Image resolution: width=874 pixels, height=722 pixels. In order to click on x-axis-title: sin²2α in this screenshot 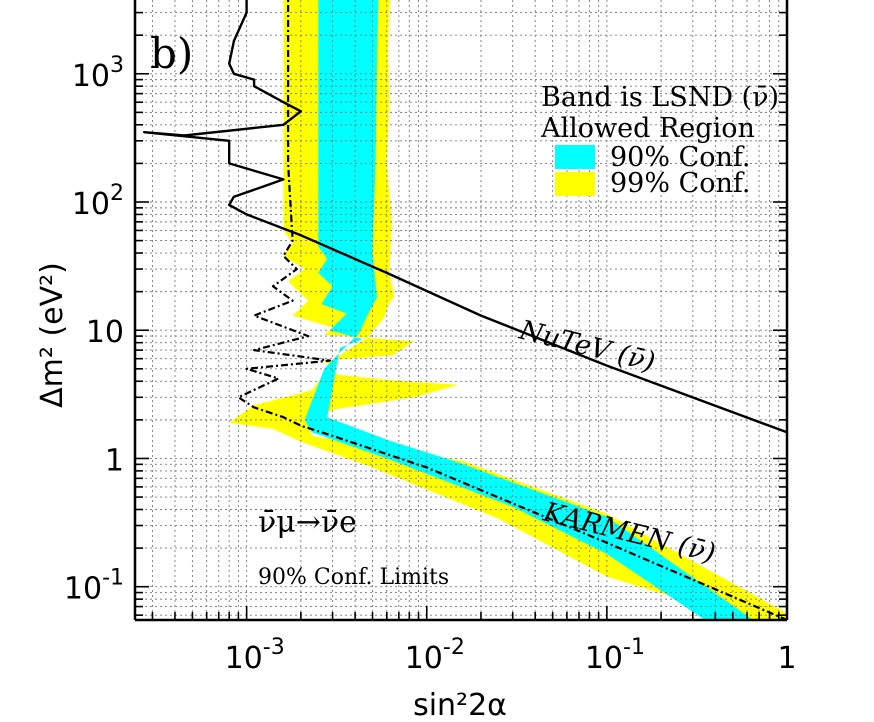, I will do `click(460, 705)`.